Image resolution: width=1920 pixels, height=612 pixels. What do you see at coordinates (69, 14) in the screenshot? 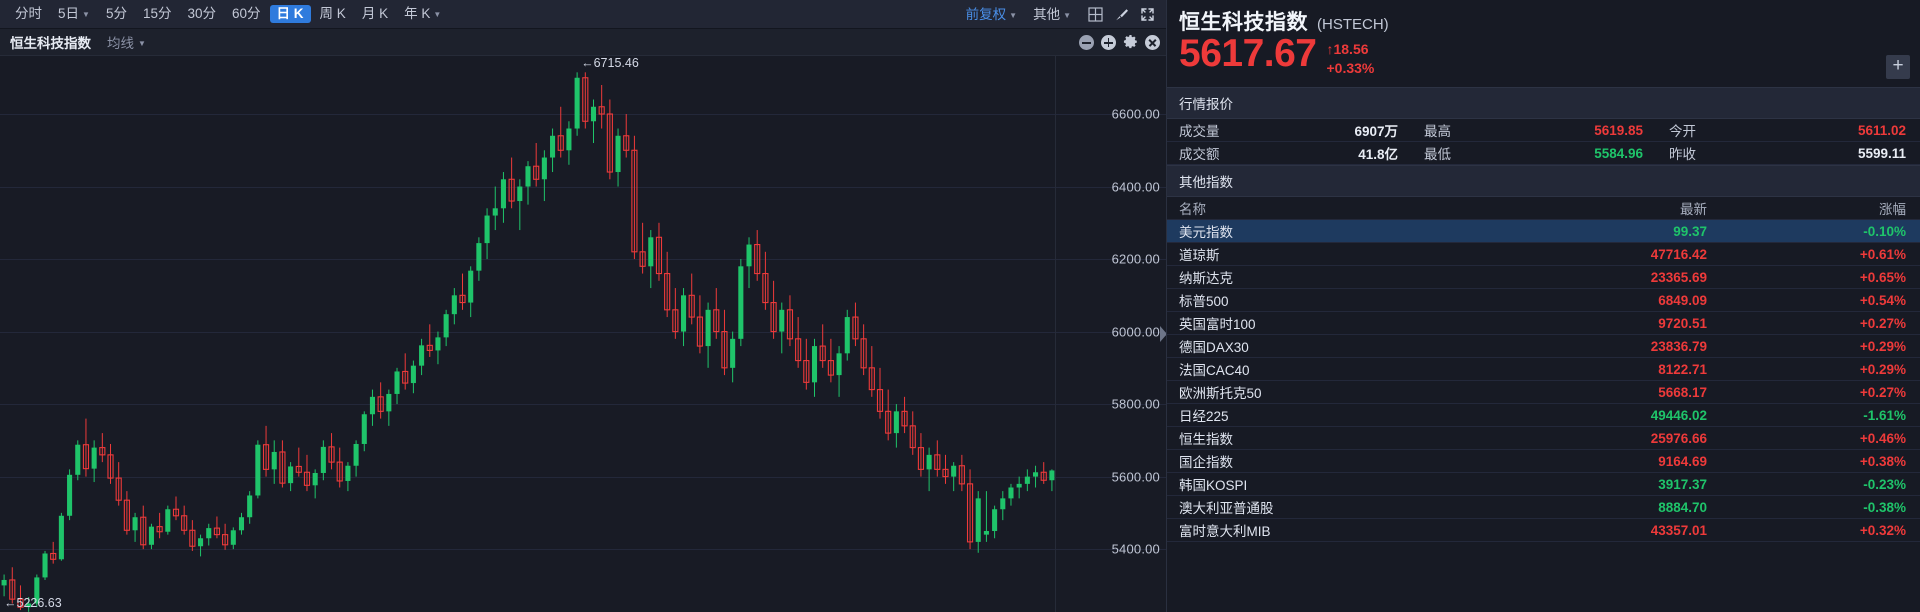
I see `period-tab-label: 5日` at bounding box center [69, 14].